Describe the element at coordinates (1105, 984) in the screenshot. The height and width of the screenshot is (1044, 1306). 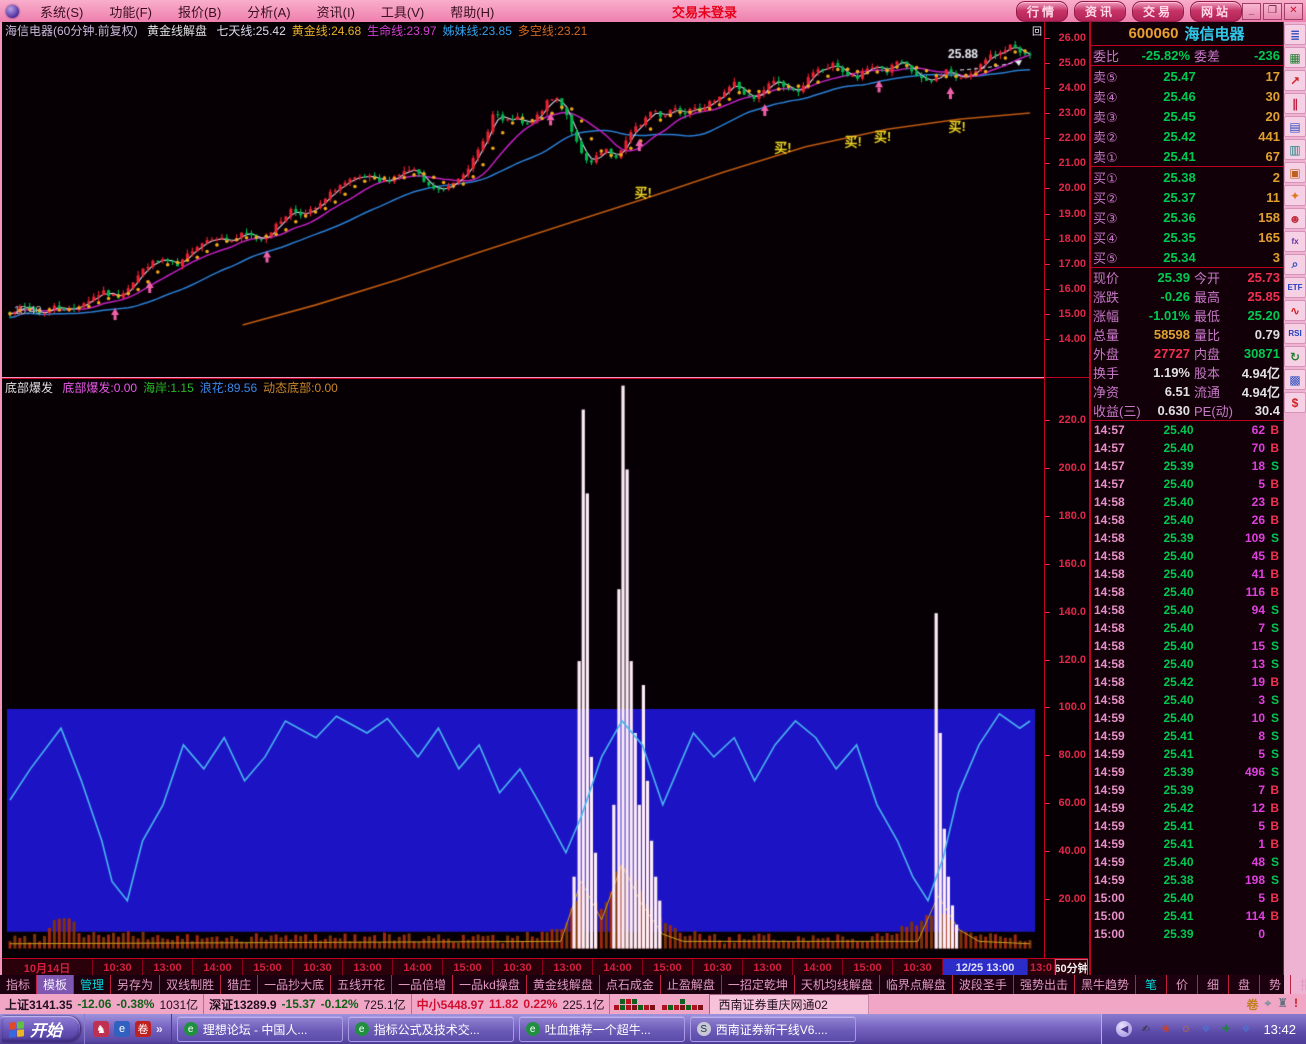
I see `indicator-tab-19: 黑牛趋势` at that location.